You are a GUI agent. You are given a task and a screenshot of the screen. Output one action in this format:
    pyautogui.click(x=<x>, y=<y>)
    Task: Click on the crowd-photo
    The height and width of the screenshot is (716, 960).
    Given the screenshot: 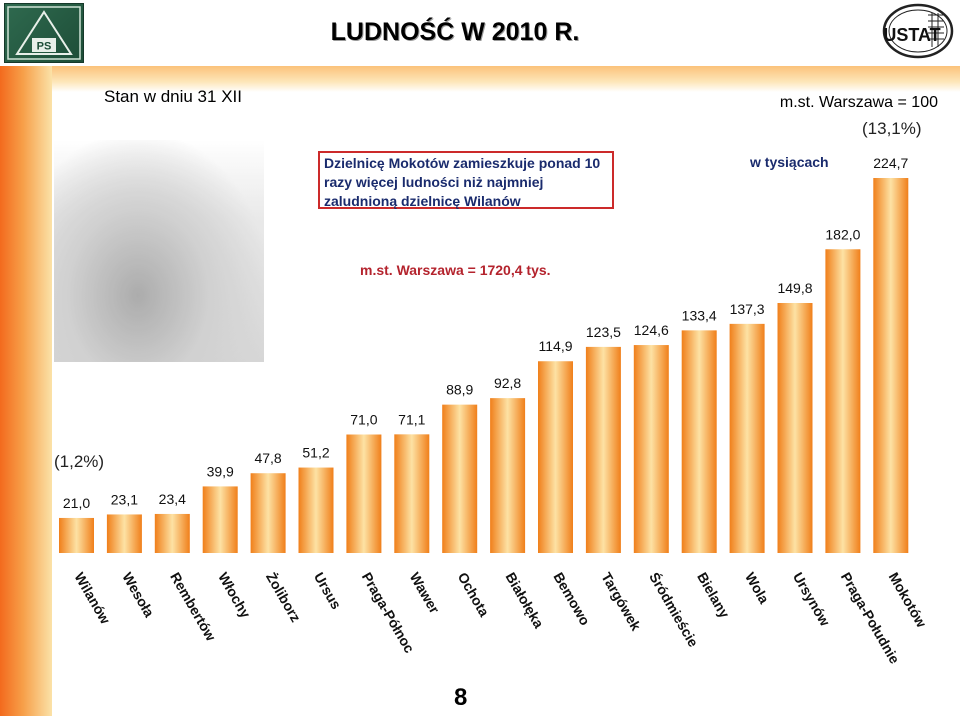 What is the action you would take?
    pyautogui.click(x=159, y=251)
    